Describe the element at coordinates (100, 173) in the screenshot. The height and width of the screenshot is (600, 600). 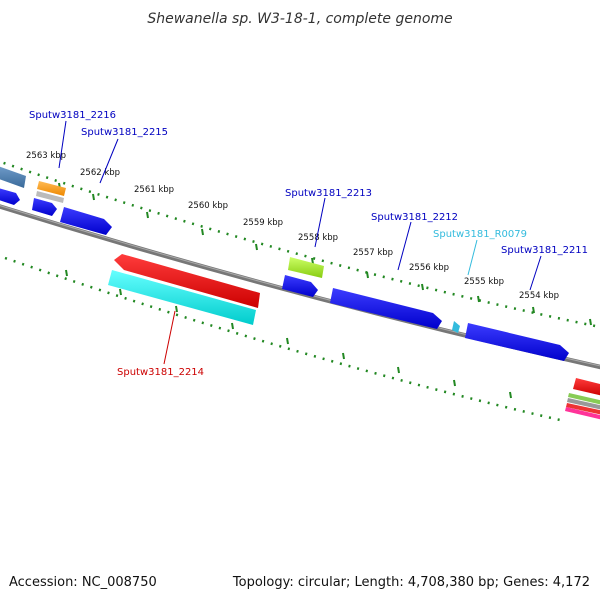
I see `tick-label: 2562 kbp` at that location.